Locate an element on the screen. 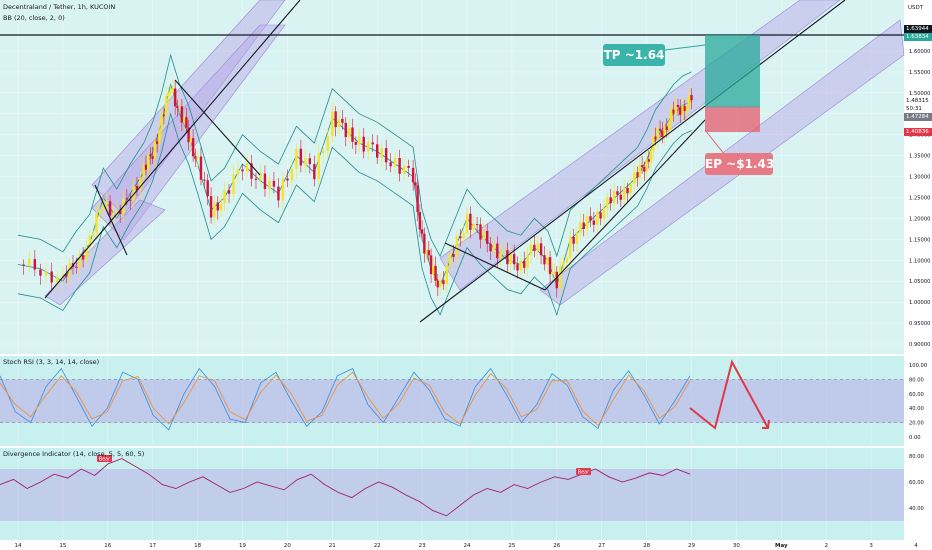 This screenshot has height=550, width=932. trendline-left-support is located at coordinates (172, 149).